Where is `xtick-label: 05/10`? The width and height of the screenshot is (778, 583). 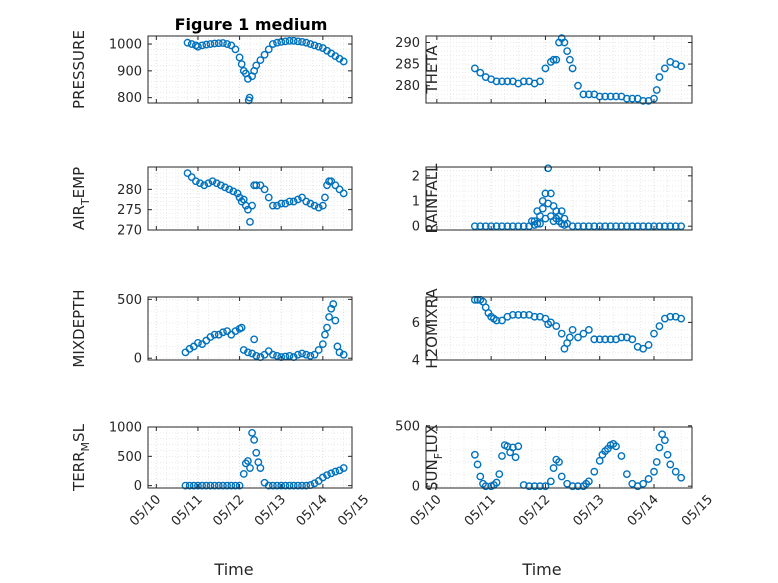 xtick-label: 05/10 is located at coordinates (145, 510).